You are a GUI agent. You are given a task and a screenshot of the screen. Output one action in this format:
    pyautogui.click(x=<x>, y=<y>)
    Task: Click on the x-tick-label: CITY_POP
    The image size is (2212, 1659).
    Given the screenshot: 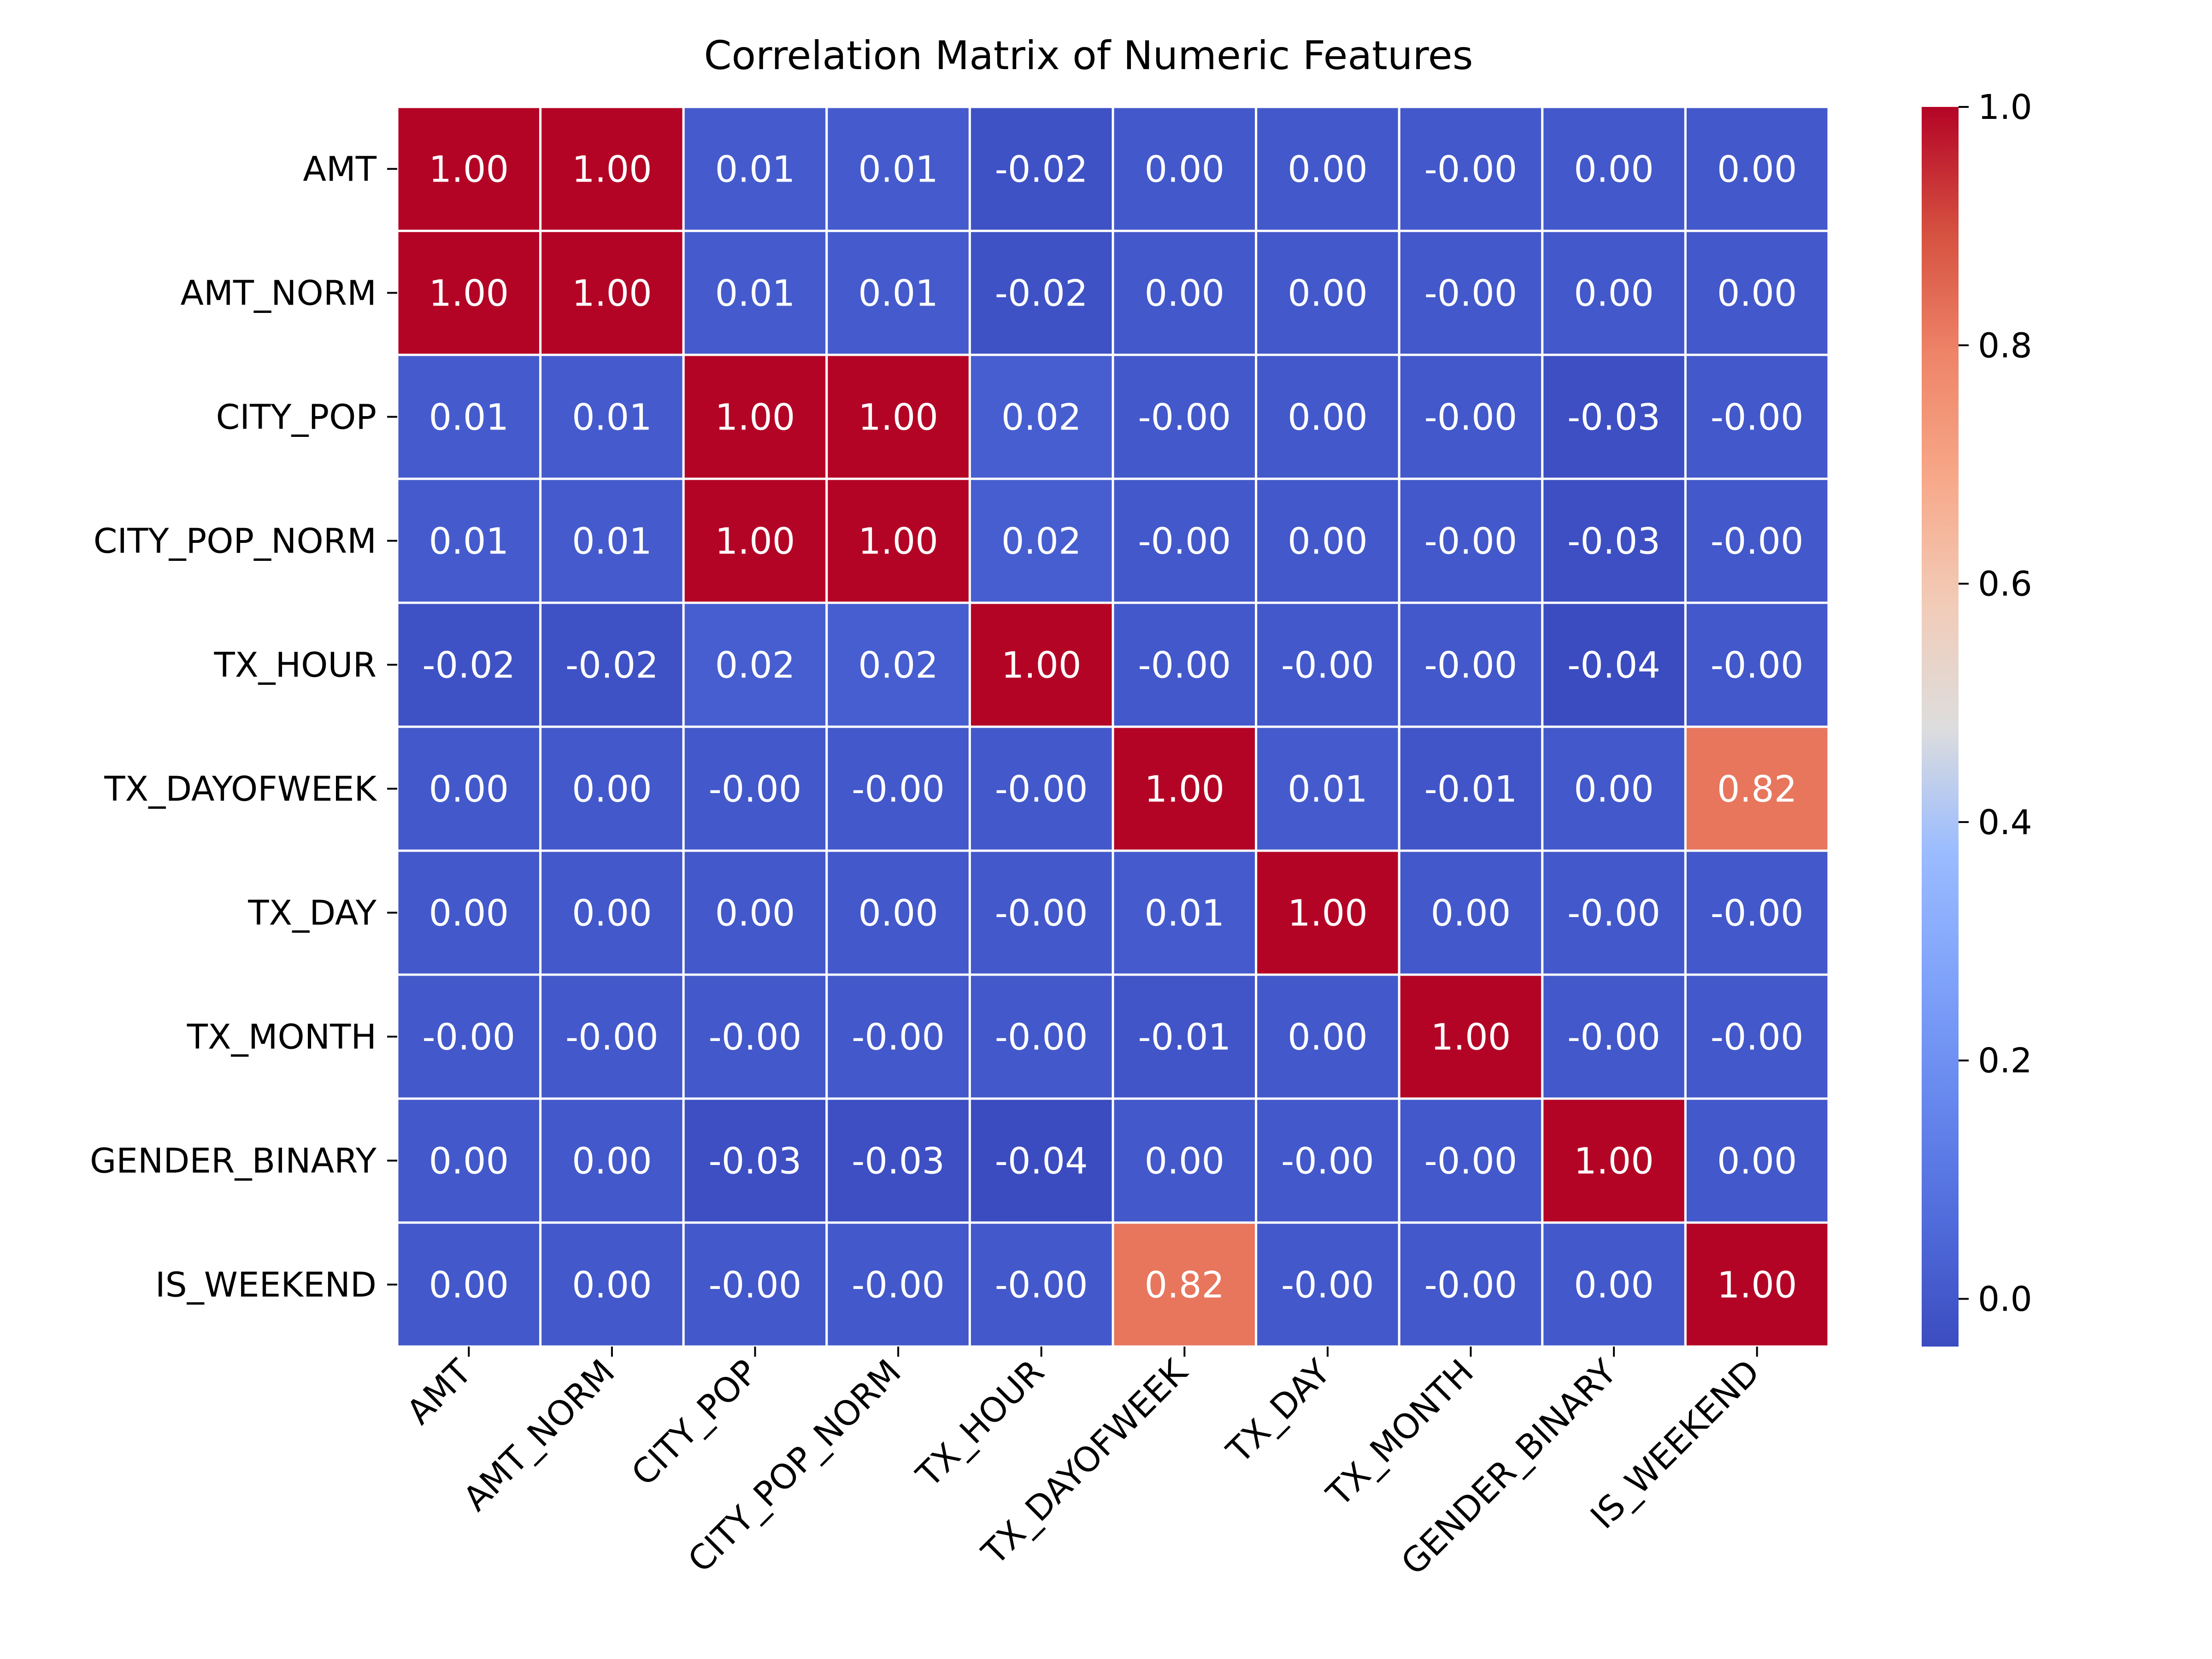 What is the action you would take?
    pyautogui.click(x=694, y=1423)
    